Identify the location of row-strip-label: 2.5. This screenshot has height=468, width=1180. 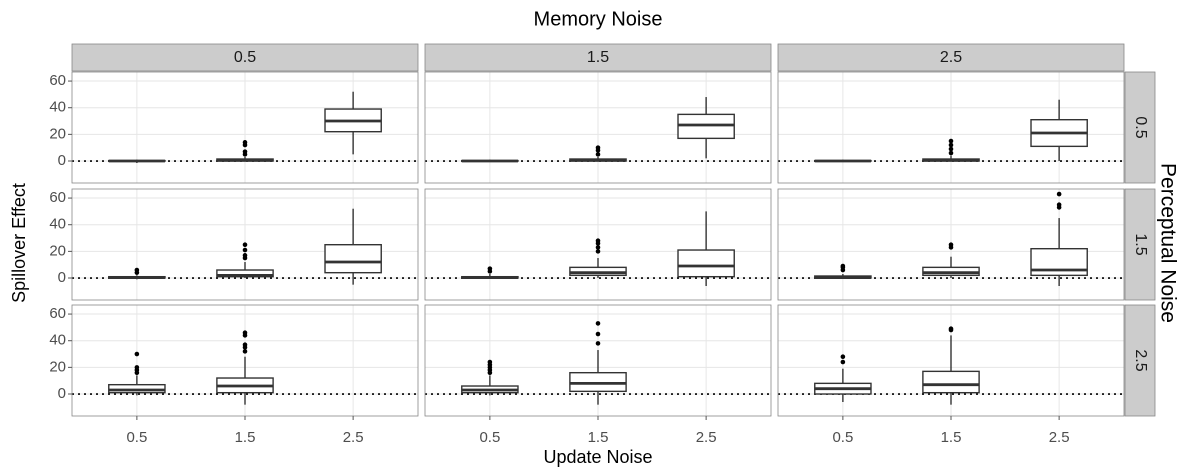
(1140, 360).